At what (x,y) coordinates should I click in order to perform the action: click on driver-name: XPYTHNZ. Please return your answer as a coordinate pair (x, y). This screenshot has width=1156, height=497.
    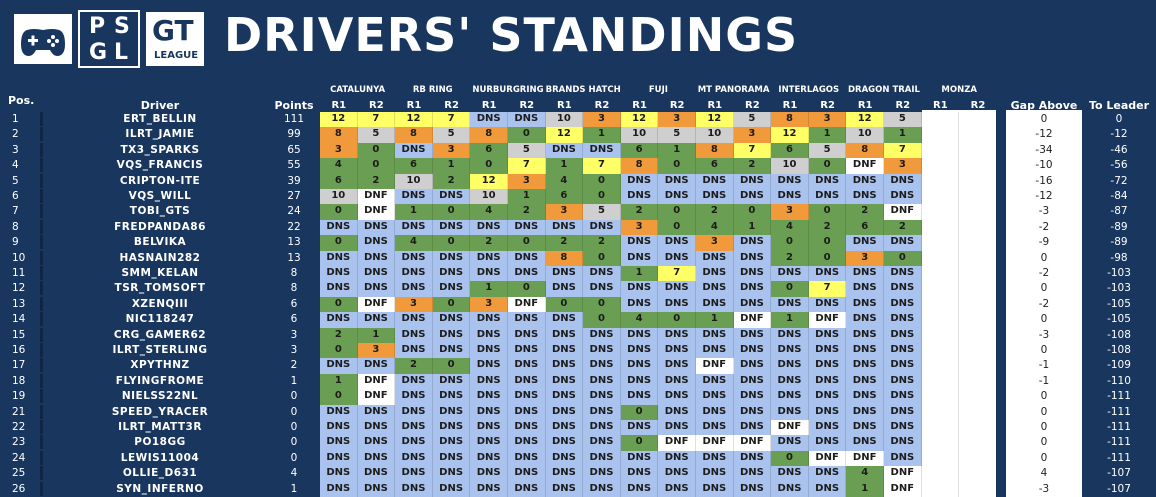
    Looking at the image, I should click on (160, 365).